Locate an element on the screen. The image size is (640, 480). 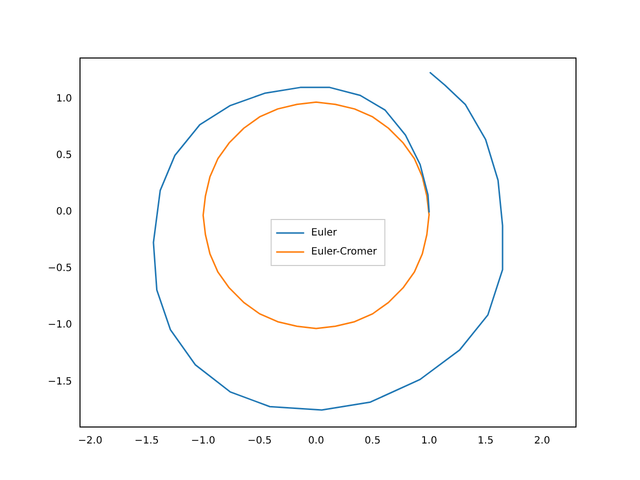
x-tick-label: 1.5 is located at coordinates (486, 441).